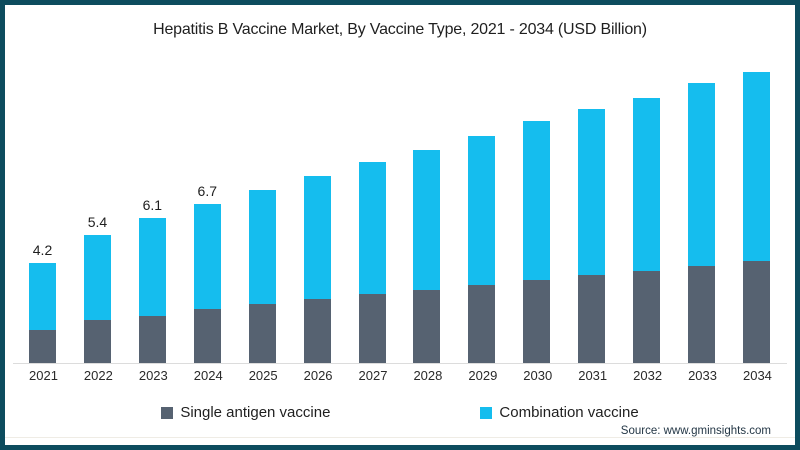 Image resolution: width=800 pixels, height=450 pixels. Describe the element at coordinates (569, 412) in the screenshot. I see `legend-label-combination: Combination vaccine` at that location.